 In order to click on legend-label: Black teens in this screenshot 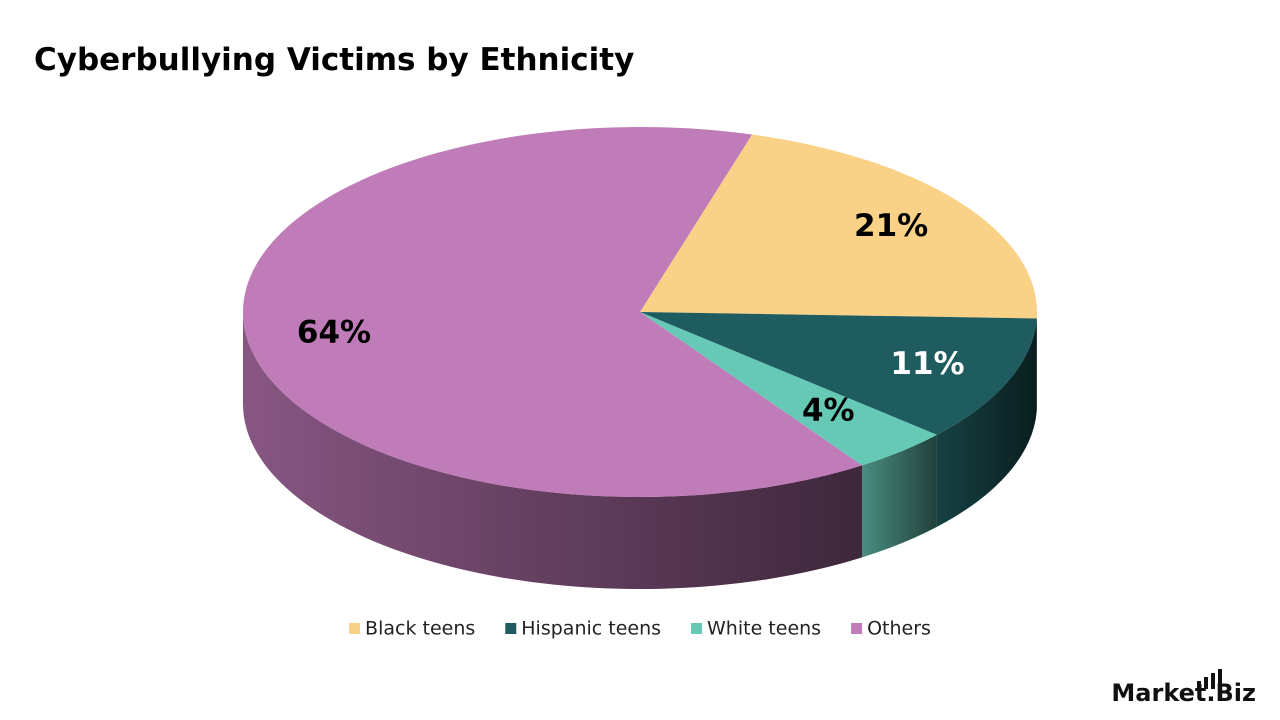, I will do `click(420, 629)`.